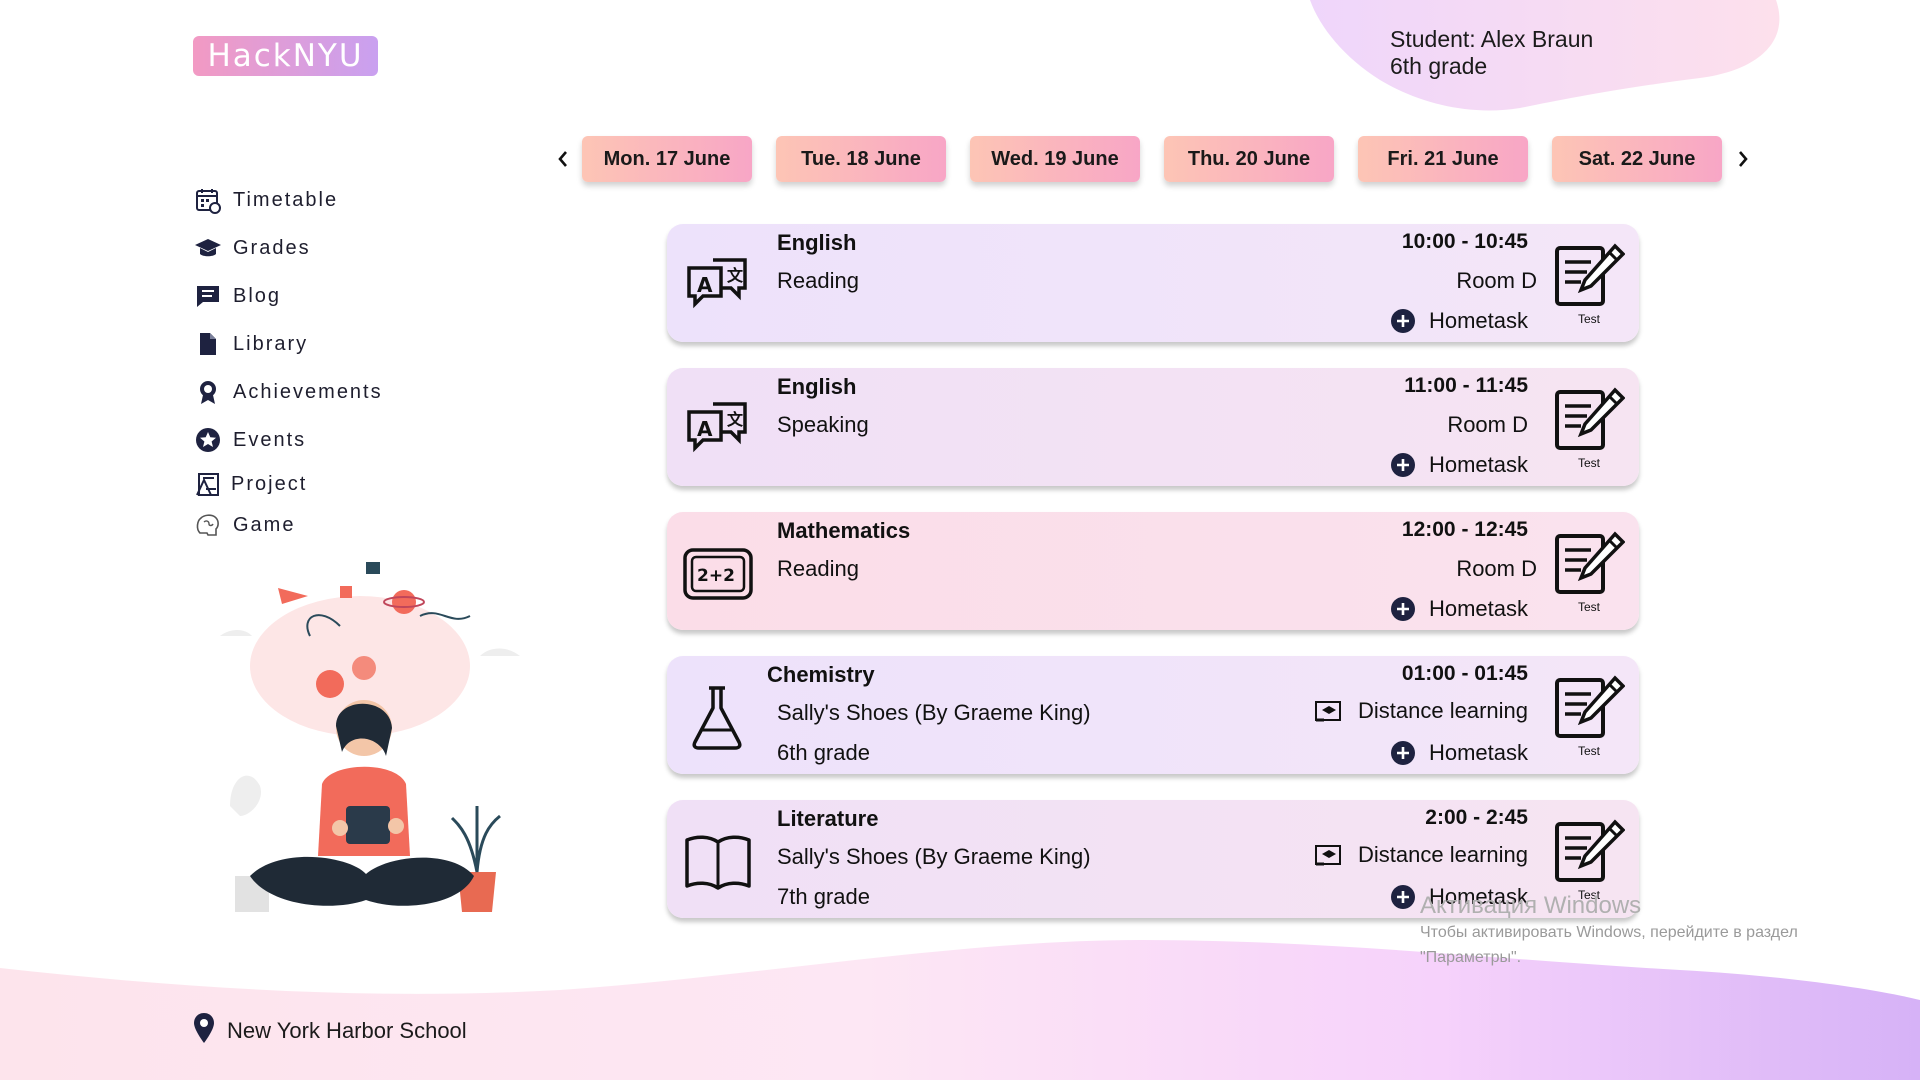 The image size is (1920, 1080). Describe the element at coordinates (270, 439) in the screenshot. I see `sidebar-item-label: Events` at that location.